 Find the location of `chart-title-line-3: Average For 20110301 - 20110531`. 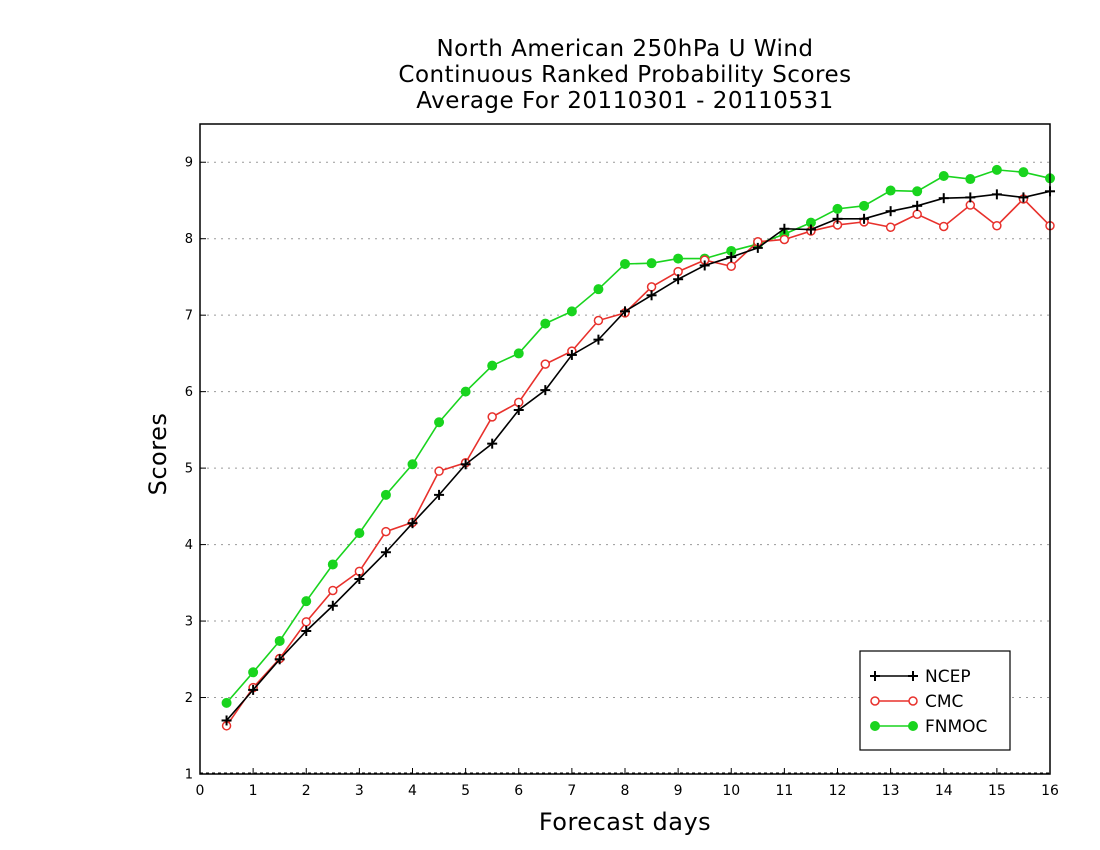

chart-title-line-3: Average For 20110301 - 20110531 is located at coordinates (625, 101).